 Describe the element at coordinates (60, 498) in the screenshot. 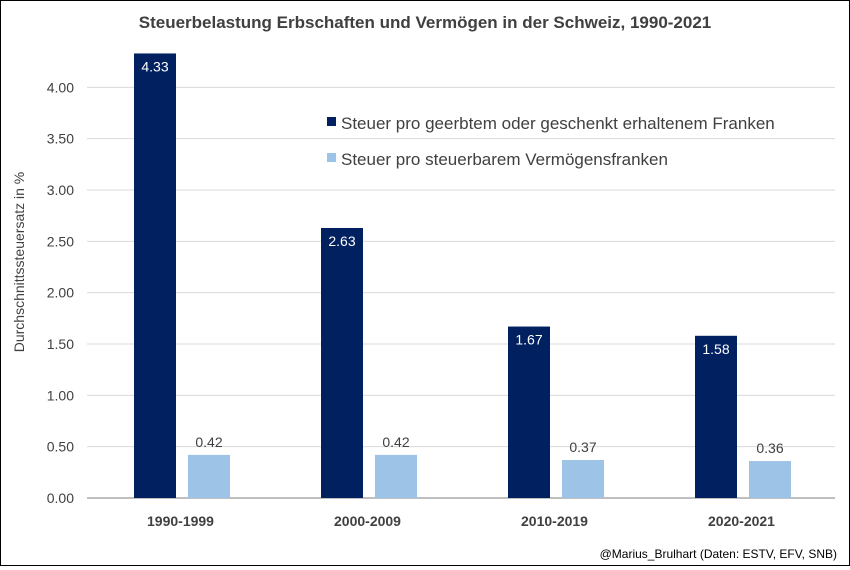

I see `y-tick-label: 0.00` at that location.